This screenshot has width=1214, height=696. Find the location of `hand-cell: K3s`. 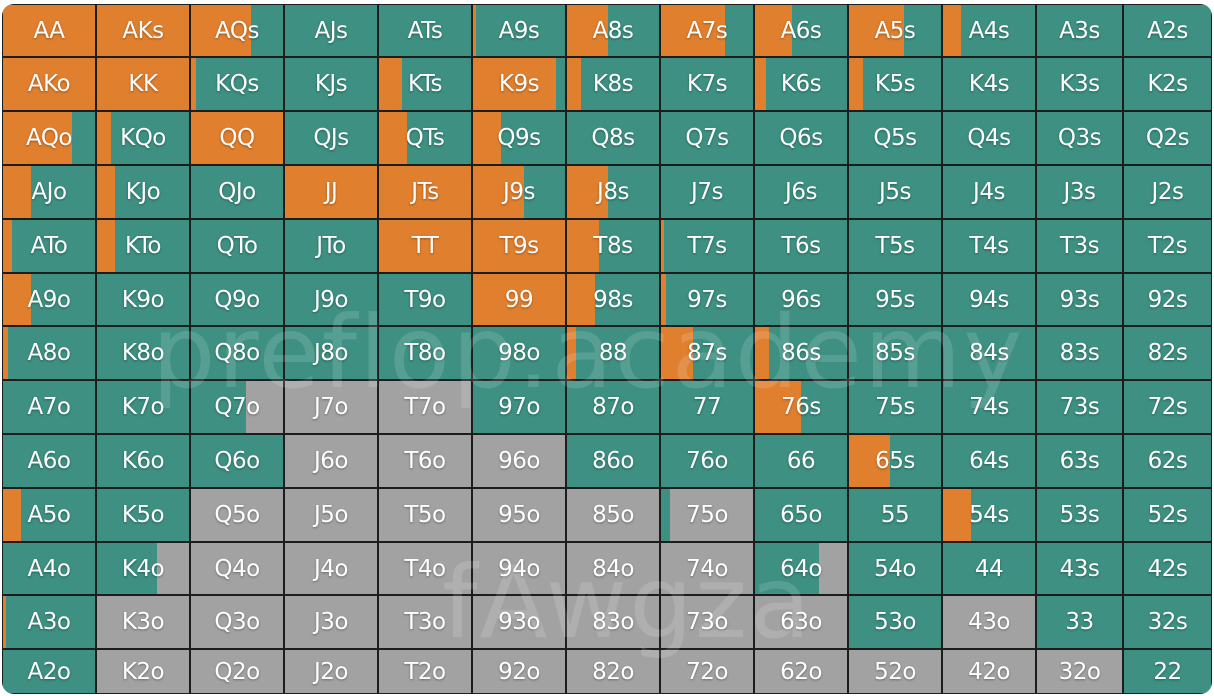

hand-cell: K3s is located at coordinates (1079, 84).